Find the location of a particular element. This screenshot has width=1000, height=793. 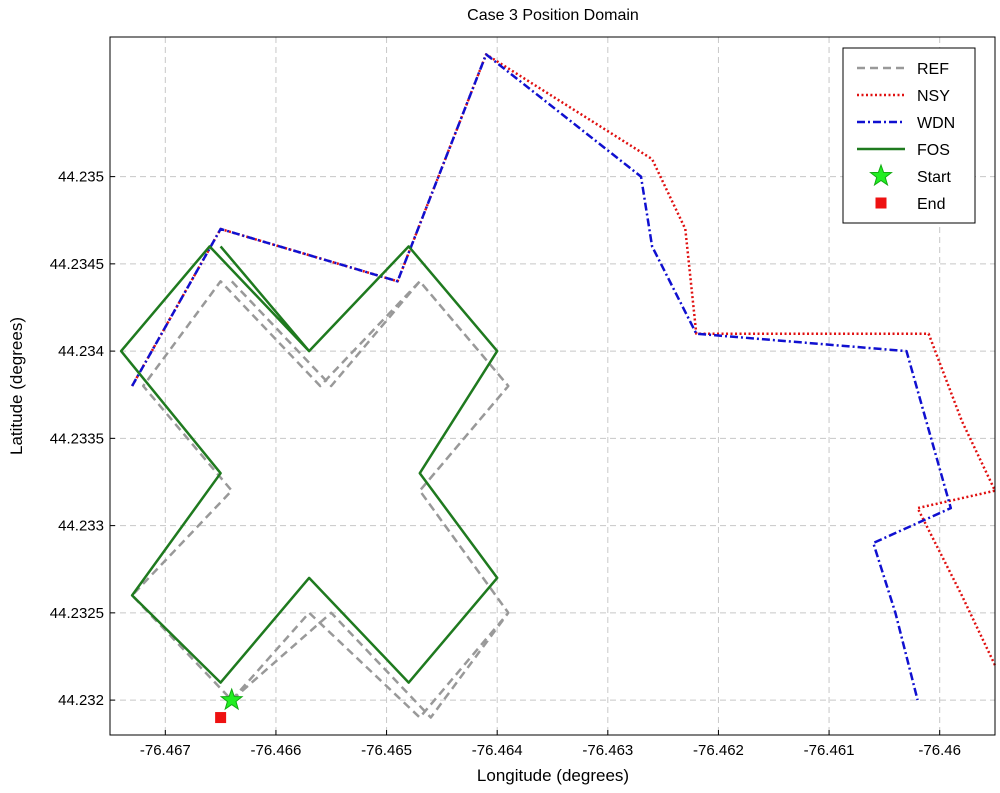

x-tick-label: -76.463 is located at coordinates (607, 750).